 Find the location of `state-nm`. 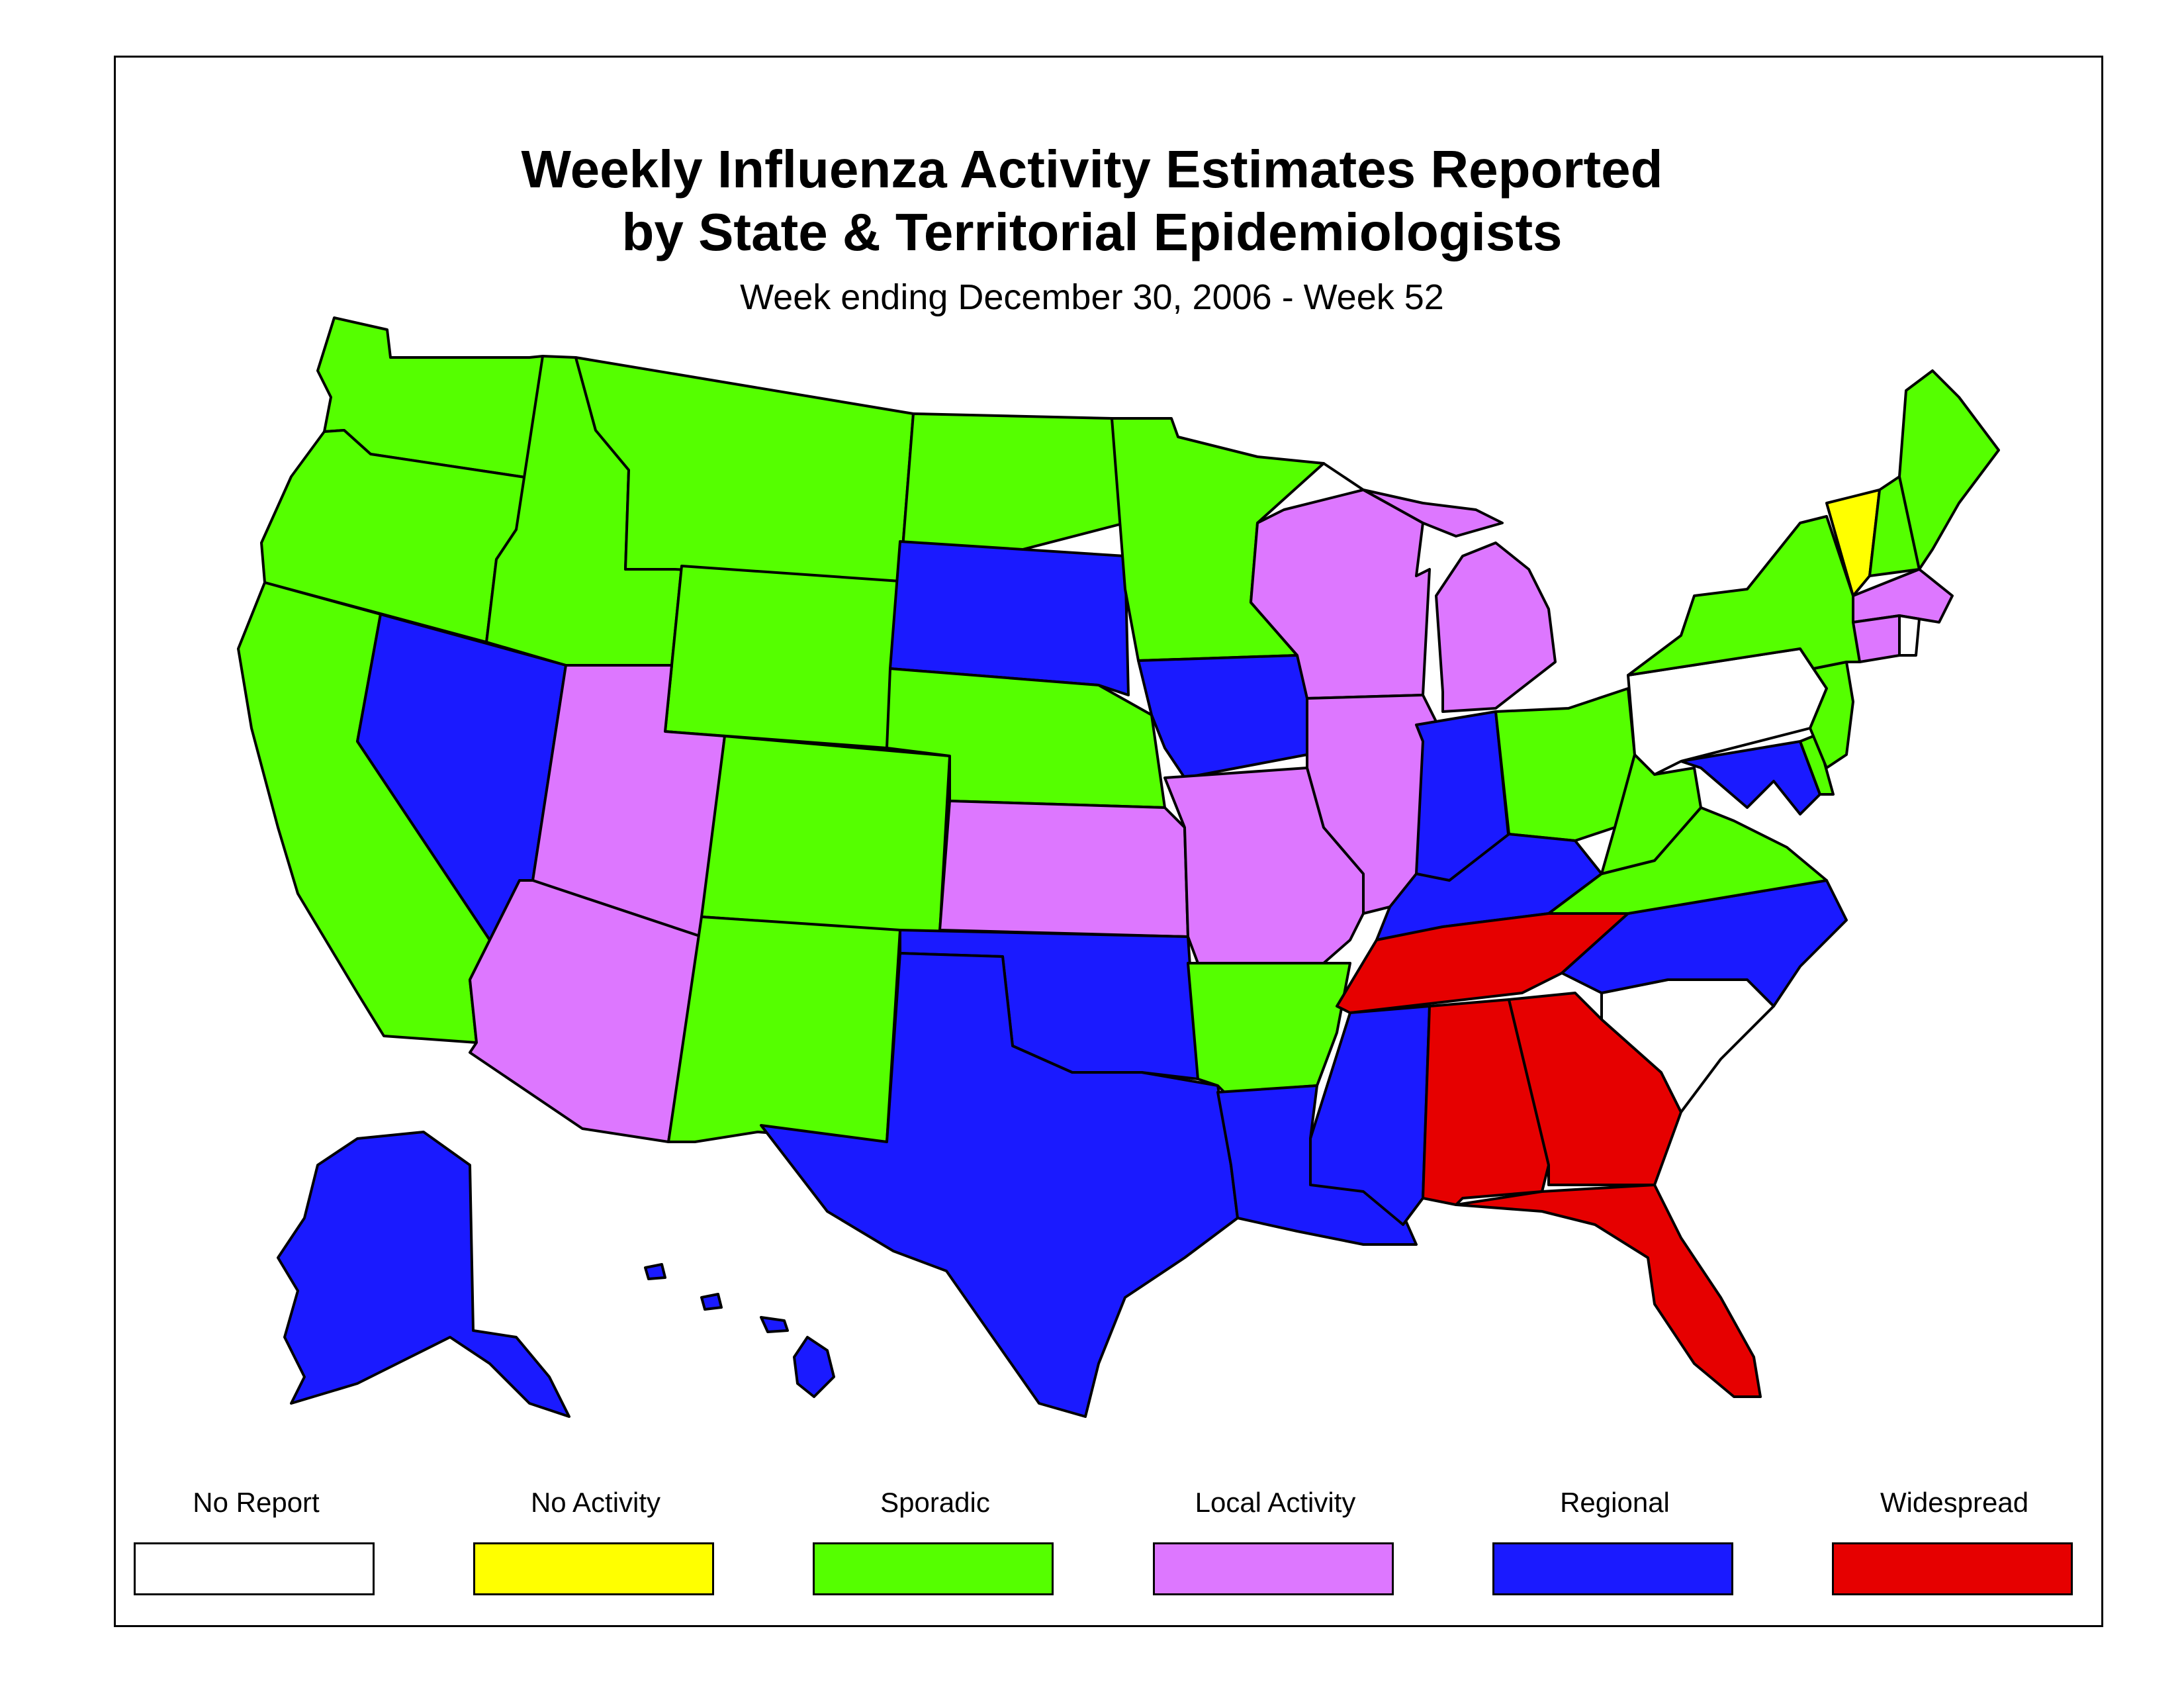

state-nm is located at coordinates (784, 1029).